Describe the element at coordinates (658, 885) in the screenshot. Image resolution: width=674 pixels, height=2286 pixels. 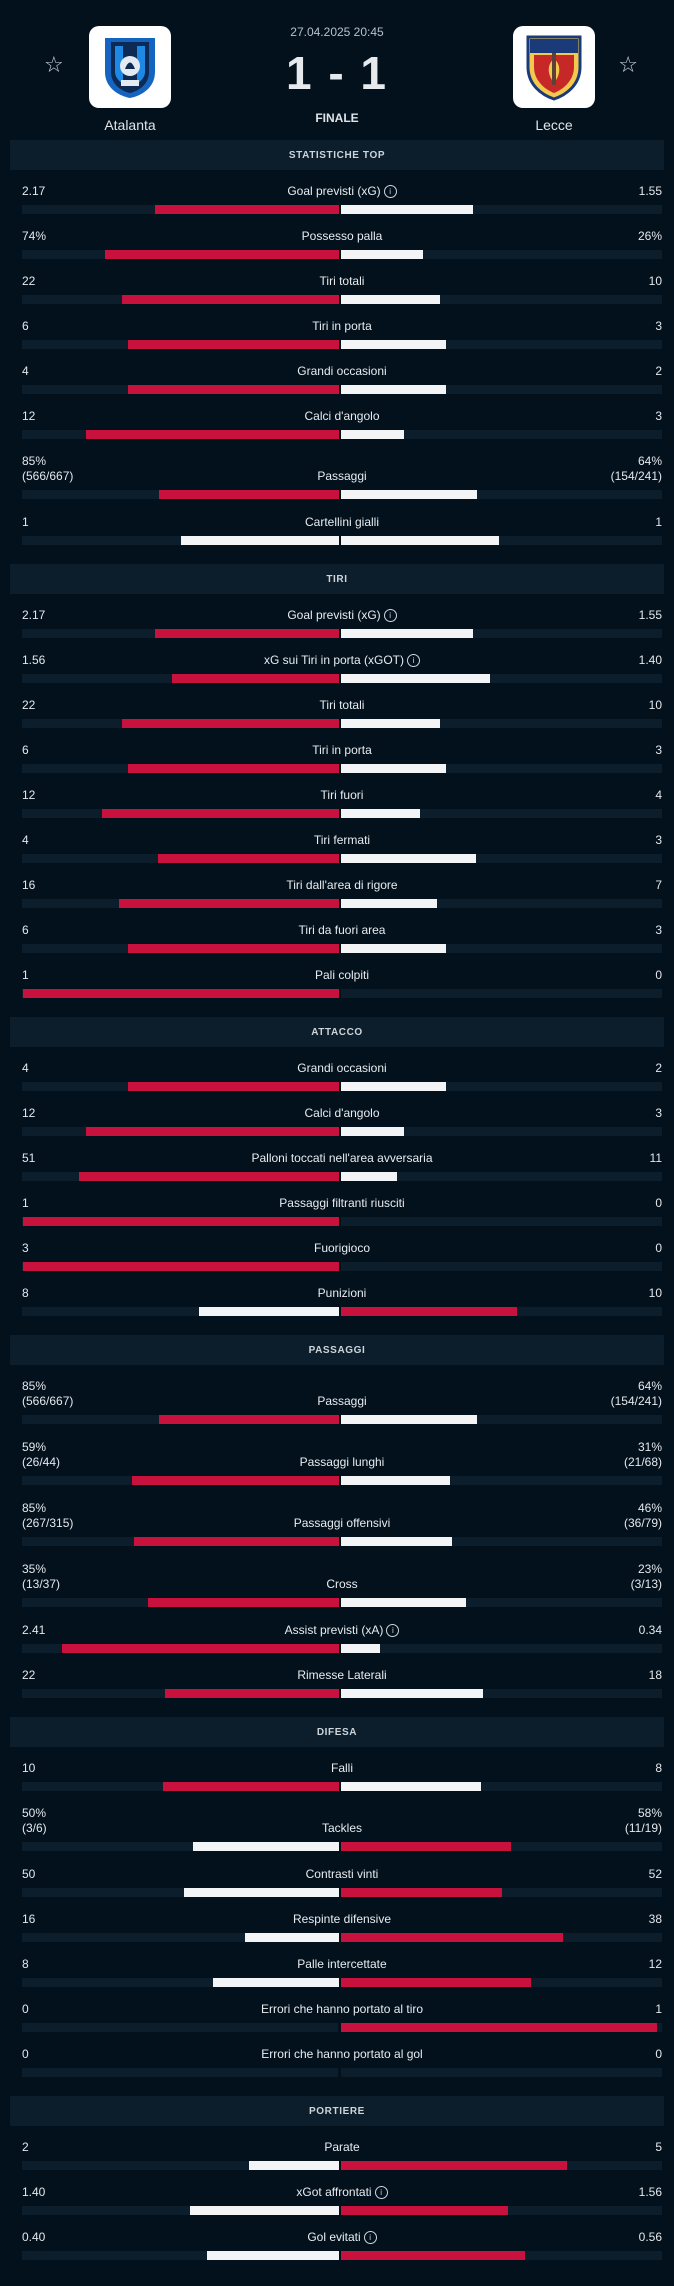
I see `away-value-main: 7` at that location.